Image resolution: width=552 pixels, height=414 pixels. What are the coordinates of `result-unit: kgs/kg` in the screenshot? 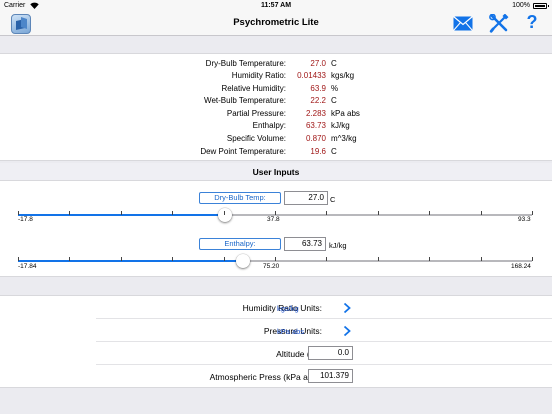 It's located at (343, 75).